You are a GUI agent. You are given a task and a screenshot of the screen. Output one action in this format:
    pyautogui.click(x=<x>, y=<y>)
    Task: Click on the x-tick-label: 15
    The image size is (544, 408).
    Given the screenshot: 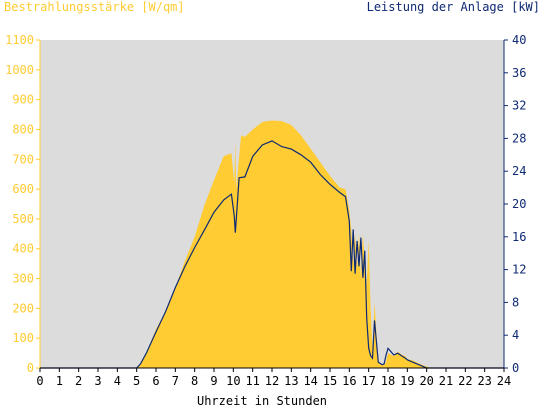 What is the action you would take?
    pyautogui.click(x=330, y=381)
    